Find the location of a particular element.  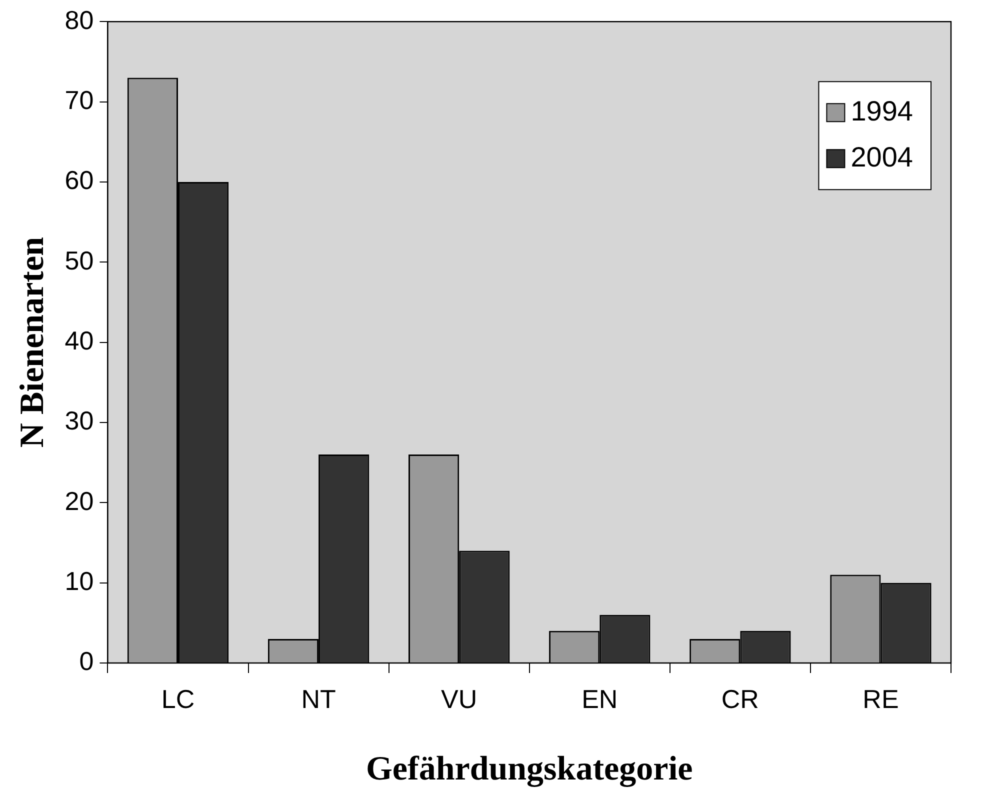

legend-label: 1994 is located at coordinates (882, 110).